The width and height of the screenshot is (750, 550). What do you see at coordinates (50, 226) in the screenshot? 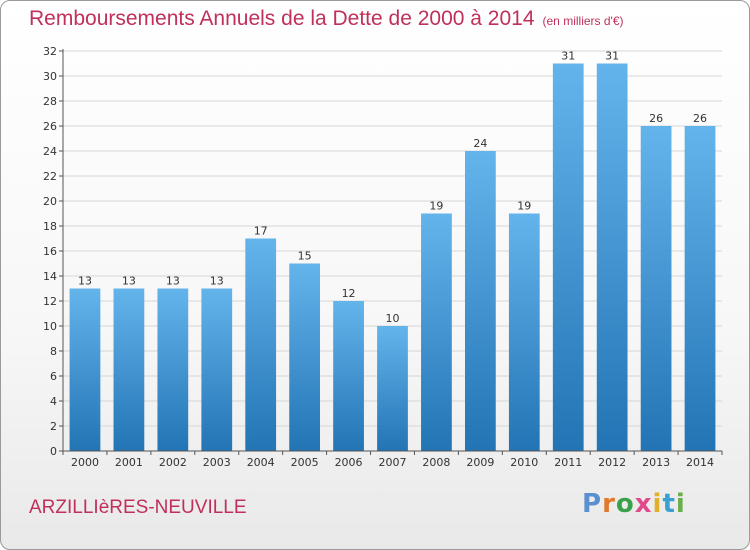
I see `y-tick-label: 18` at bounding box center [50, 226].